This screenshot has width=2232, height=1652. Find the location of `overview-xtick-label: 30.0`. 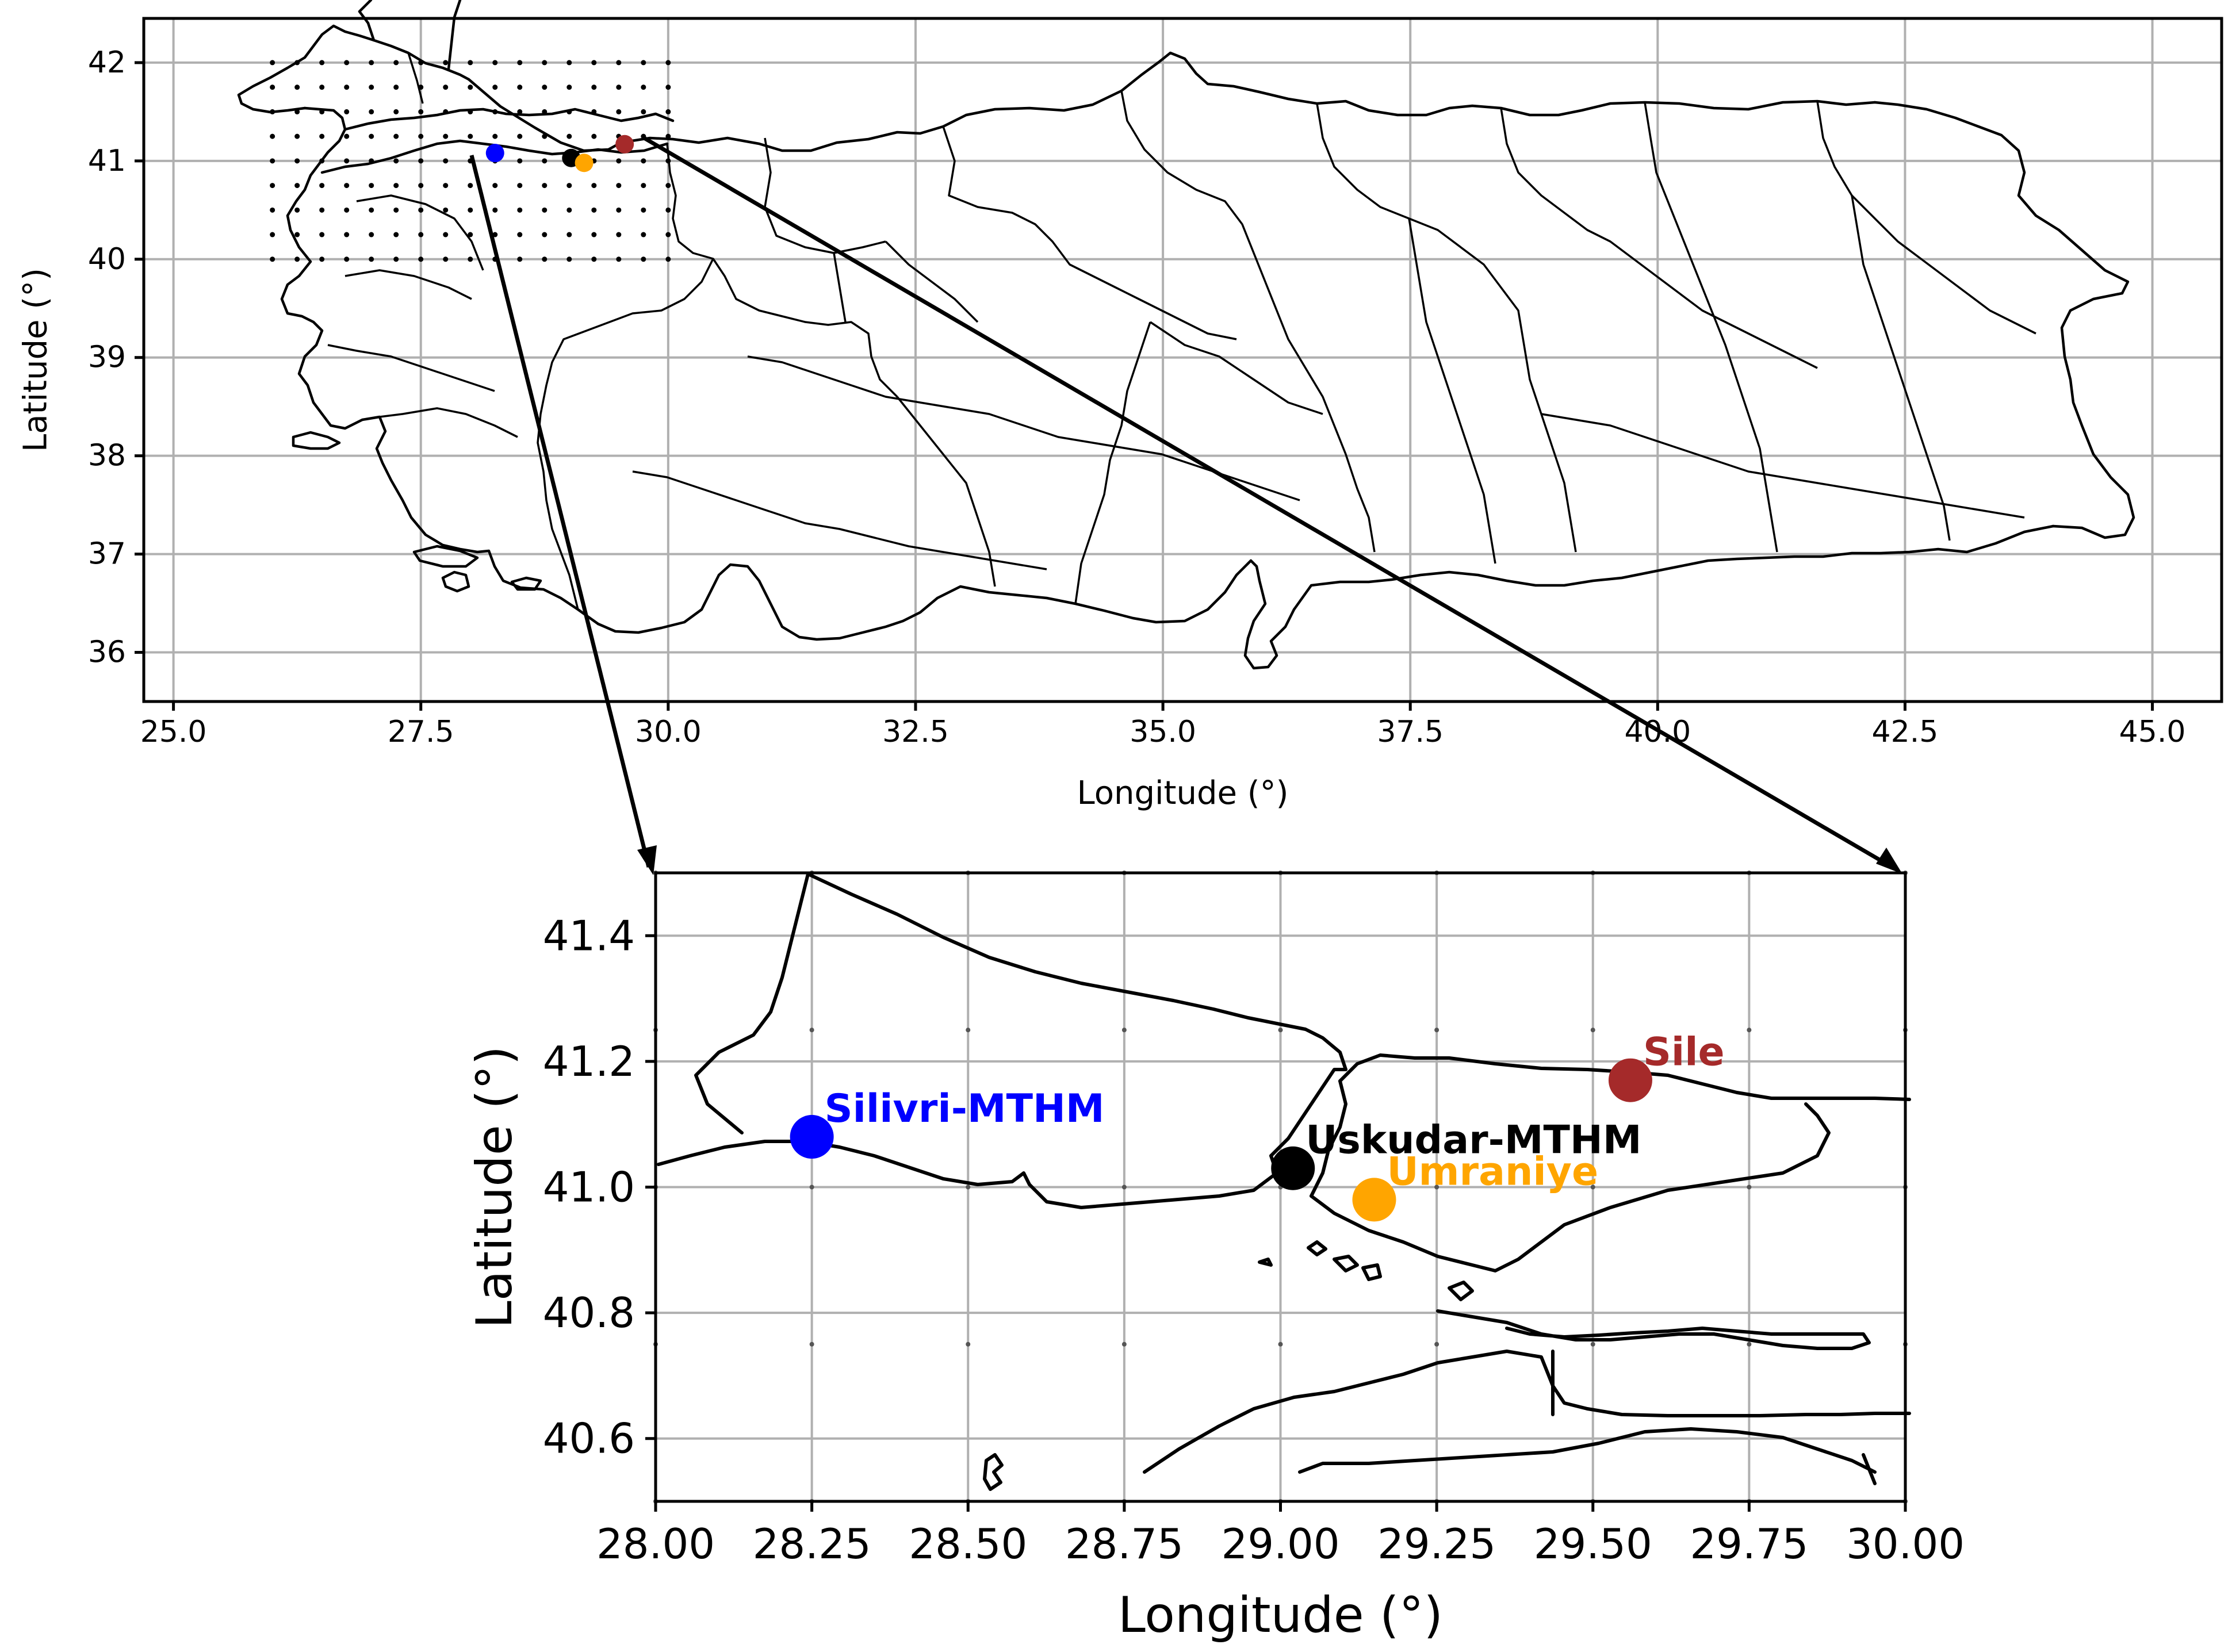

overview-xtick-label: 30.0 is located at coordinates (669, 732).